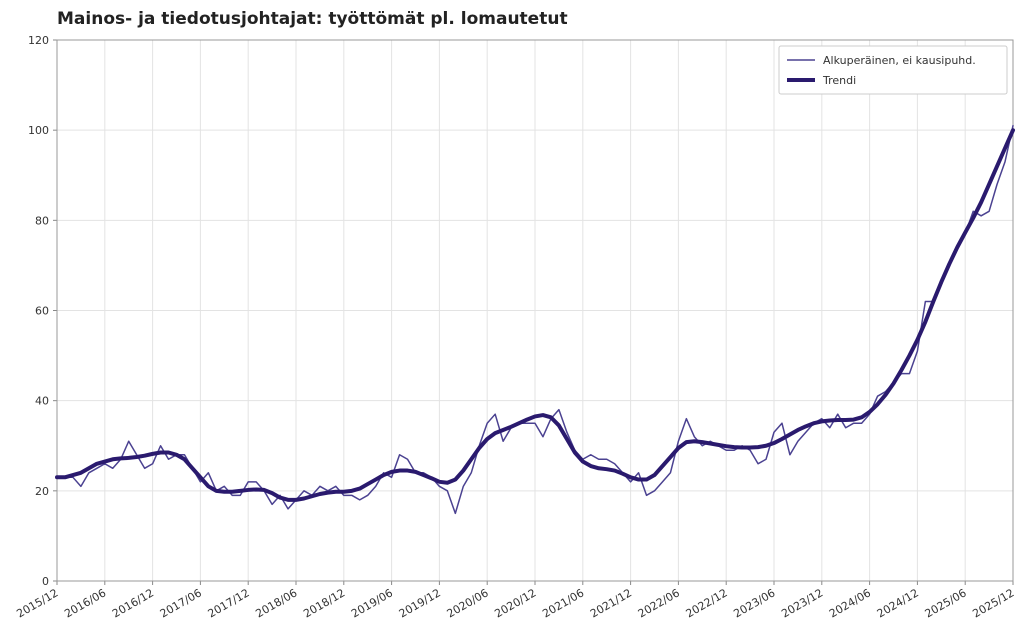 This screenshot has width=1024, height=639. I want to click on y-tick-label: 120, so click(38, 40).